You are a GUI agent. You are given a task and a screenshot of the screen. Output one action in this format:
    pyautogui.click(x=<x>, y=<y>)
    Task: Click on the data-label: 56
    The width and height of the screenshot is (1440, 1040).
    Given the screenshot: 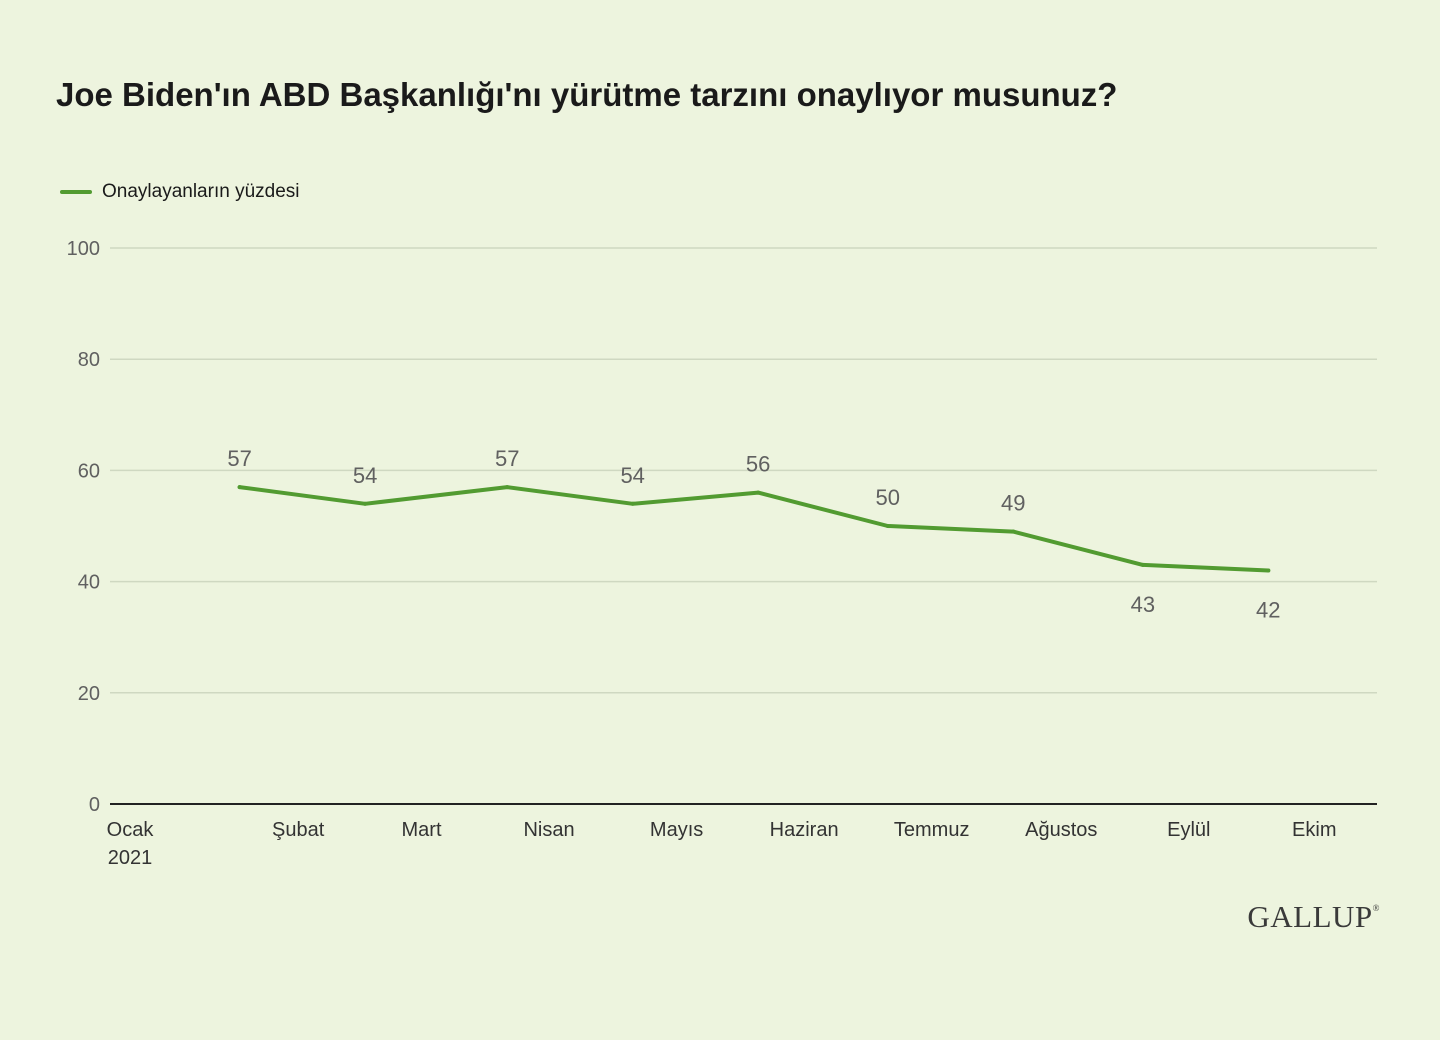 What is the action you would take?
    pyautogui.click(x=758, y=464)
    